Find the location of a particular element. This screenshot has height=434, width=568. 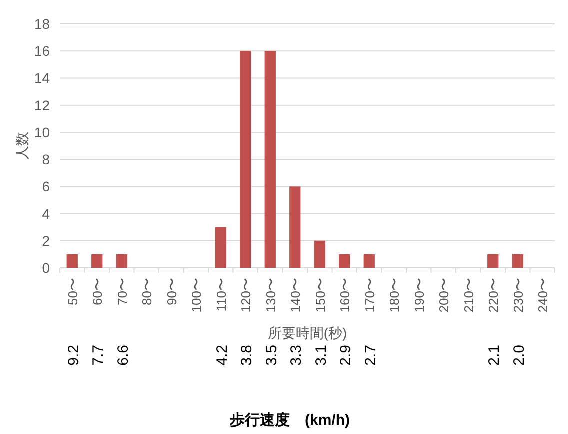

text: 4.2 is located at coordinates (222, 355).